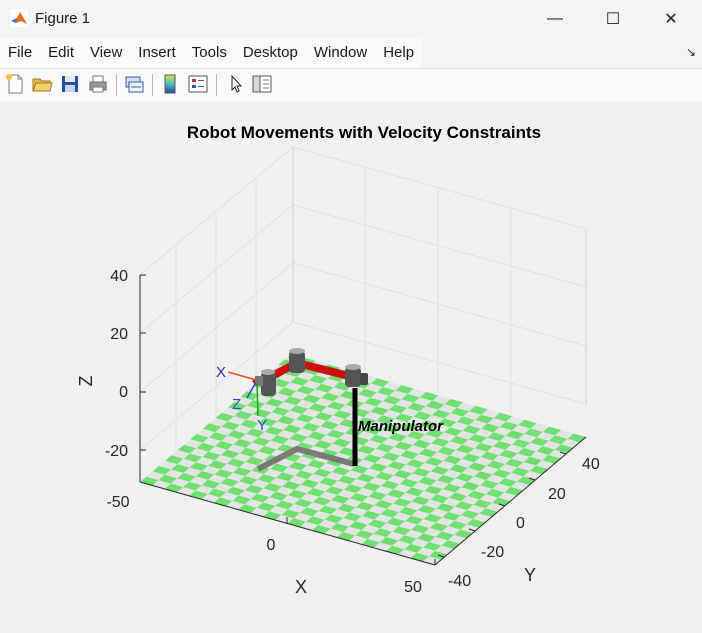 The width and height of the screenshot is (702, 633). Describe the element at coordinates (20, 52) in the screenshot. I see `menu-file: File` at that location.